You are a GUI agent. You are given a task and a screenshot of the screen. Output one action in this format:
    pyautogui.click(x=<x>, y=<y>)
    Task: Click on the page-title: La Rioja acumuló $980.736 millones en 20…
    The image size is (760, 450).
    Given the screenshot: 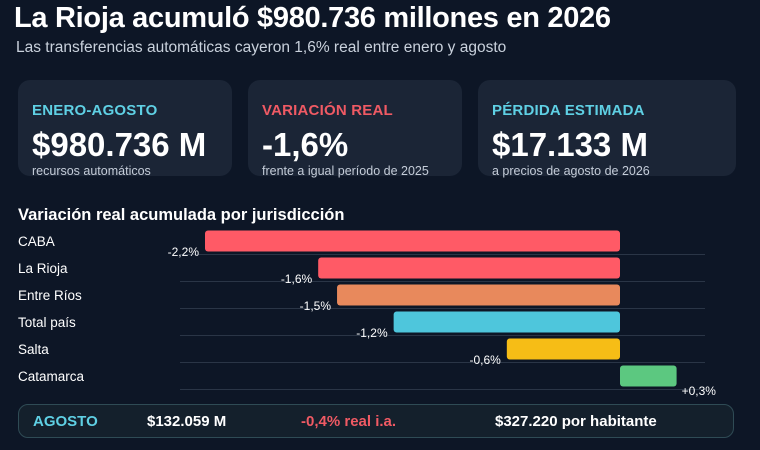 What is the action you would take?
    pyautogui.click(x=312, y=18)
    